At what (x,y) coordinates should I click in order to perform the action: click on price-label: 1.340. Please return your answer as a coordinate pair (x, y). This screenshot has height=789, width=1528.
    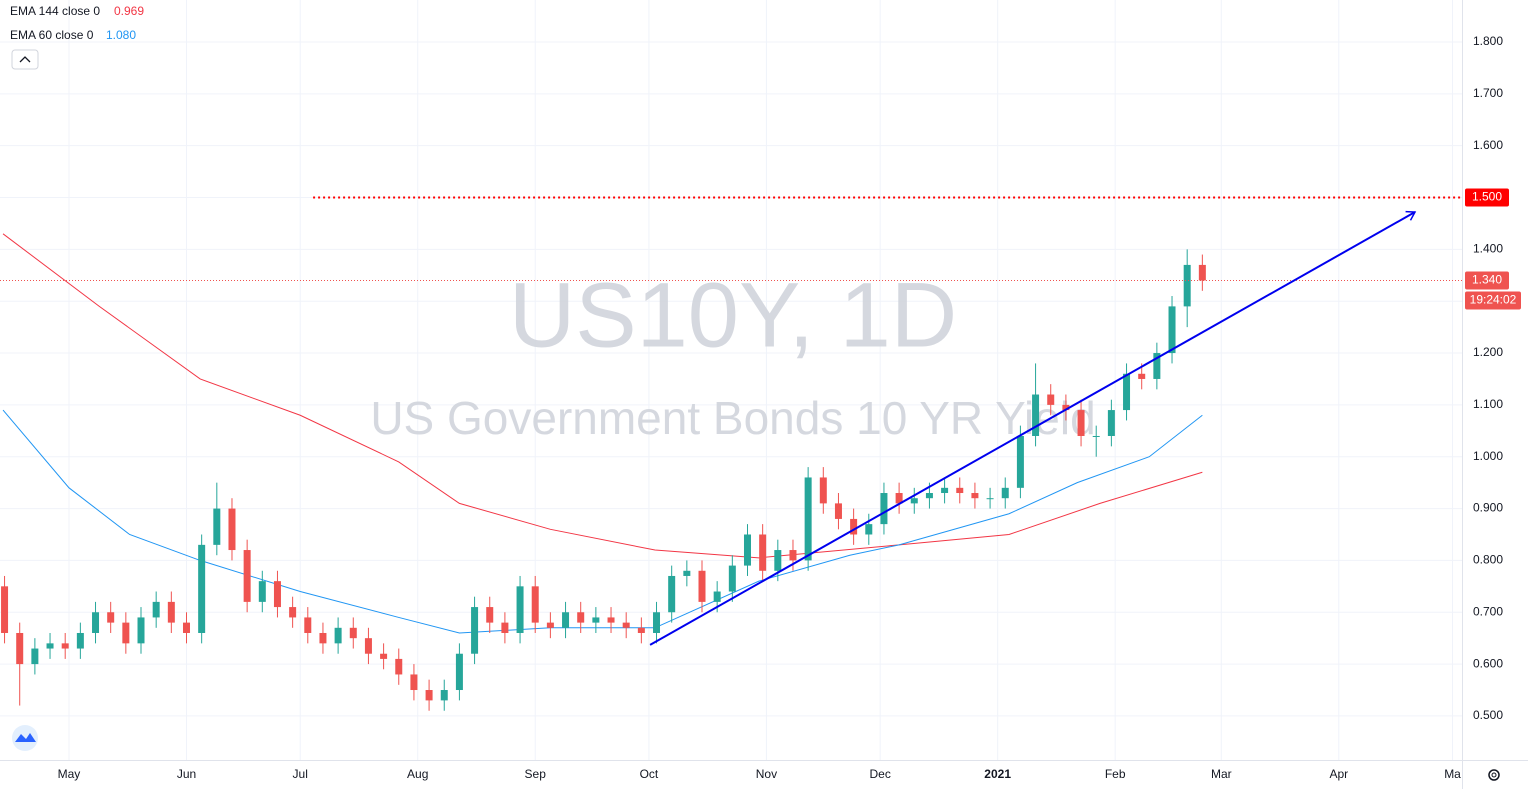
    Looking at the image, I should click on (1487, 280).